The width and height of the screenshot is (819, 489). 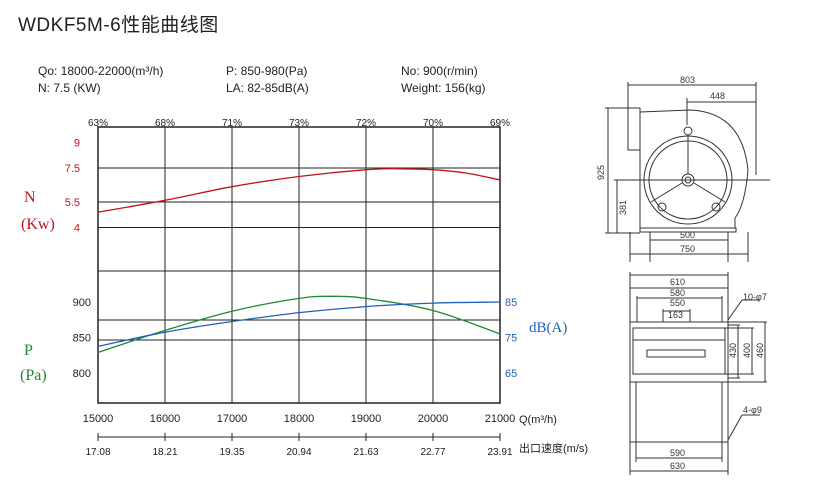 What do you see at coordinates (687, 235) in the screenshot?
I see `dim-500: 500` at bounding box center [687, 235].